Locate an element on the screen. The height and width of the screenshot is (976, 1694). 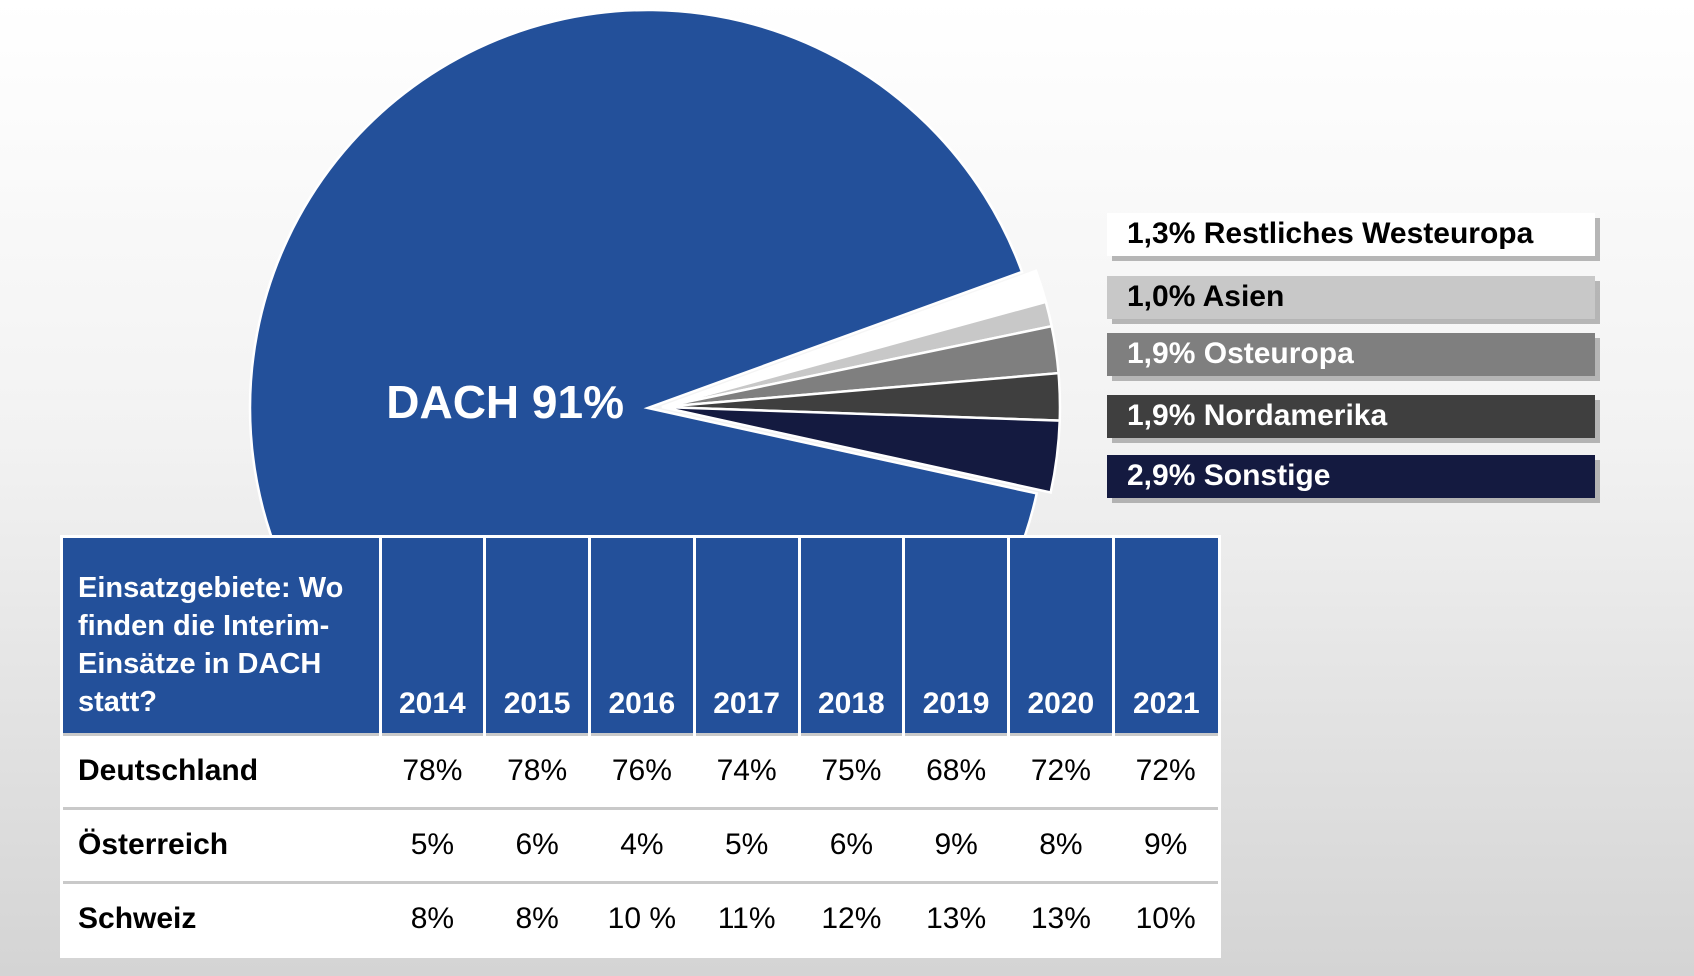
pie-slice is located at coordinates (861, 449).